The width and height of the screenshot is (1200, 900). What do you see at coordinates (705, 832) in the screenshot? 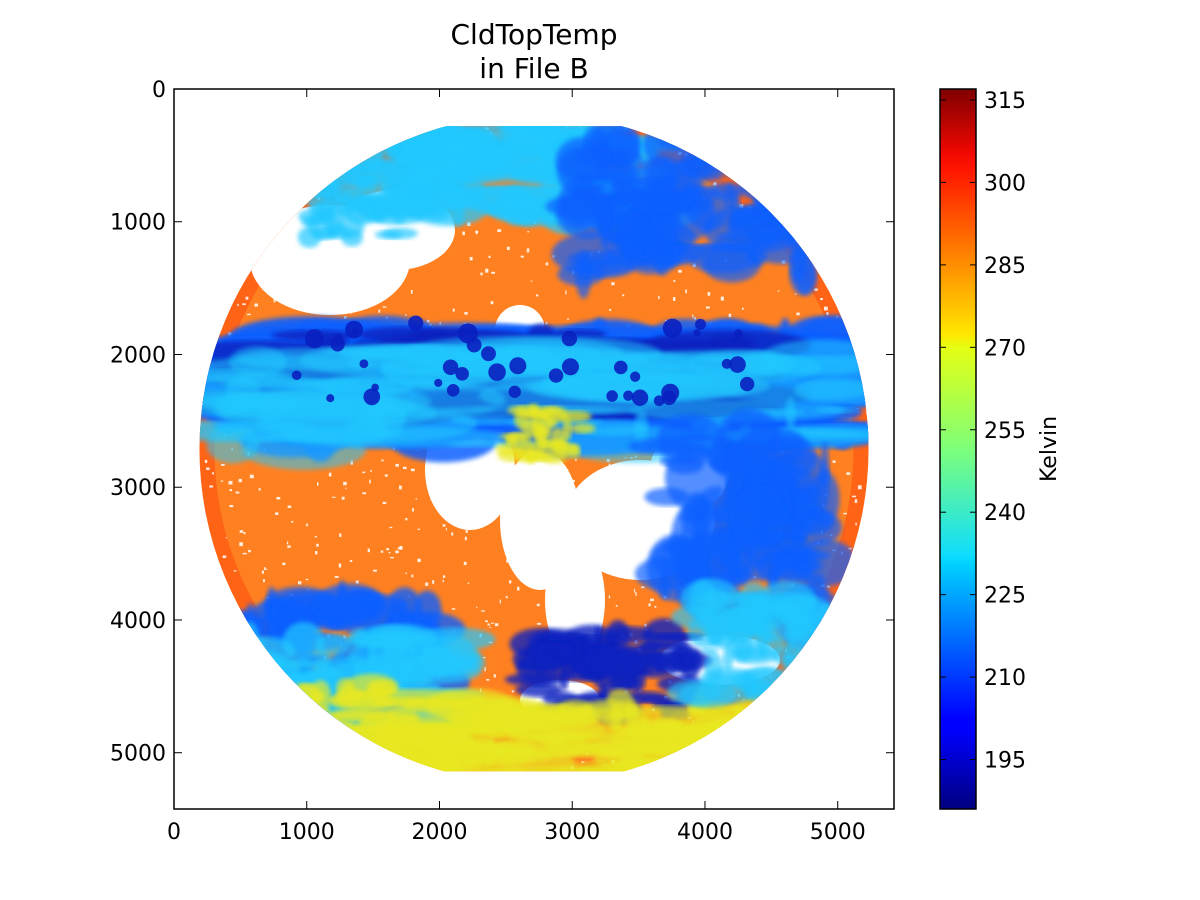
I see `x-tick-label: 4000` at bounding box center [705, 832].